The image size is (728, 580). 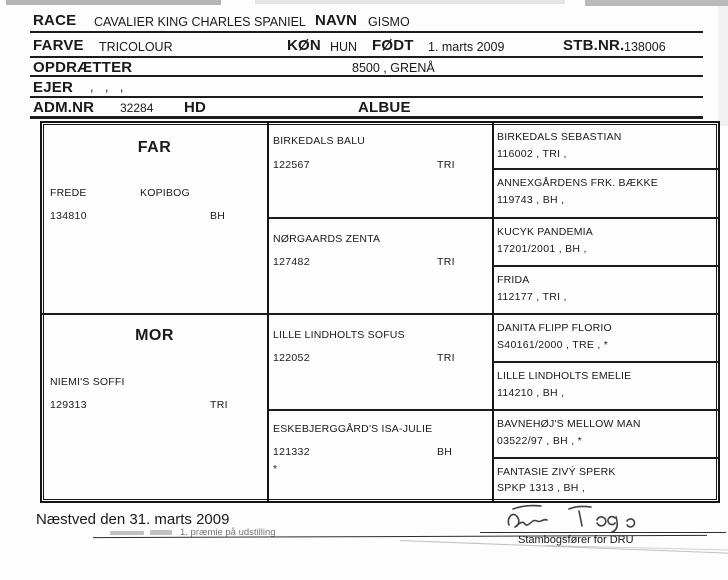 What do you see at coordinates (87, 382) in the screenshot?
I see `mor-name: NIEMI'S SOFFI` at bounding box center [87, 382].